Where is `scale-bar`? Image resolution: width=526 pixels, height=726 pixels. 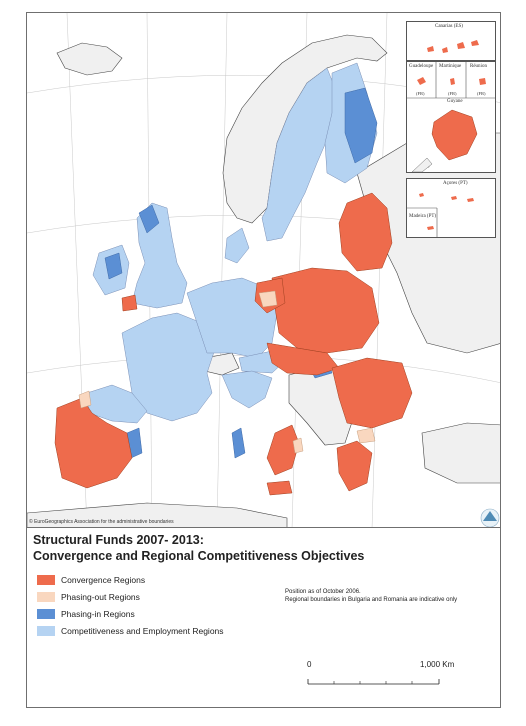 scale-bar is located at coordinates (373, 682).